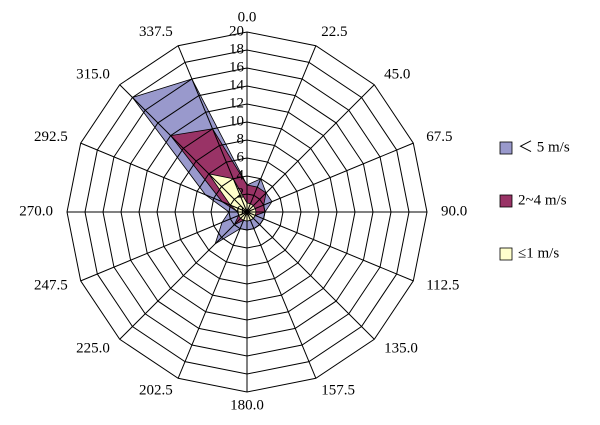  Describe the element at coordinates (442, 286) in the screenshot. I see `direction-label: 112.5` at that location.